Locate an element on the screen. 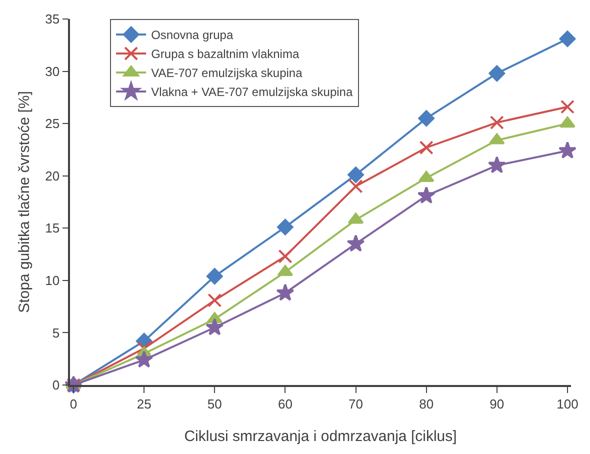 Image resolution: width=590 pixels, height=454 pixels. legend-label: Vlakna + VAE-707 emulzijska skupina is located at coordinates (252, 92).